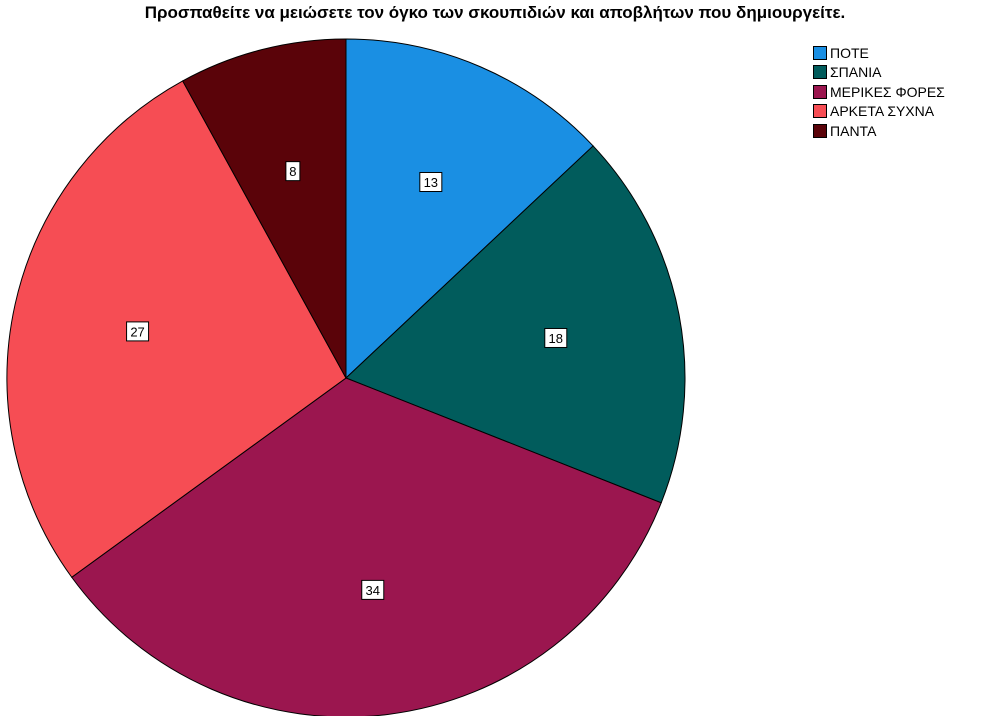 This screenshot has height=716, width=997. What do you see at coordinates (887, 91) in the screenshot?
I see `legend-label: ΜΕΡΙΚΕΣ ΦΟΡΕΣ` at bounding box center [887, 91].